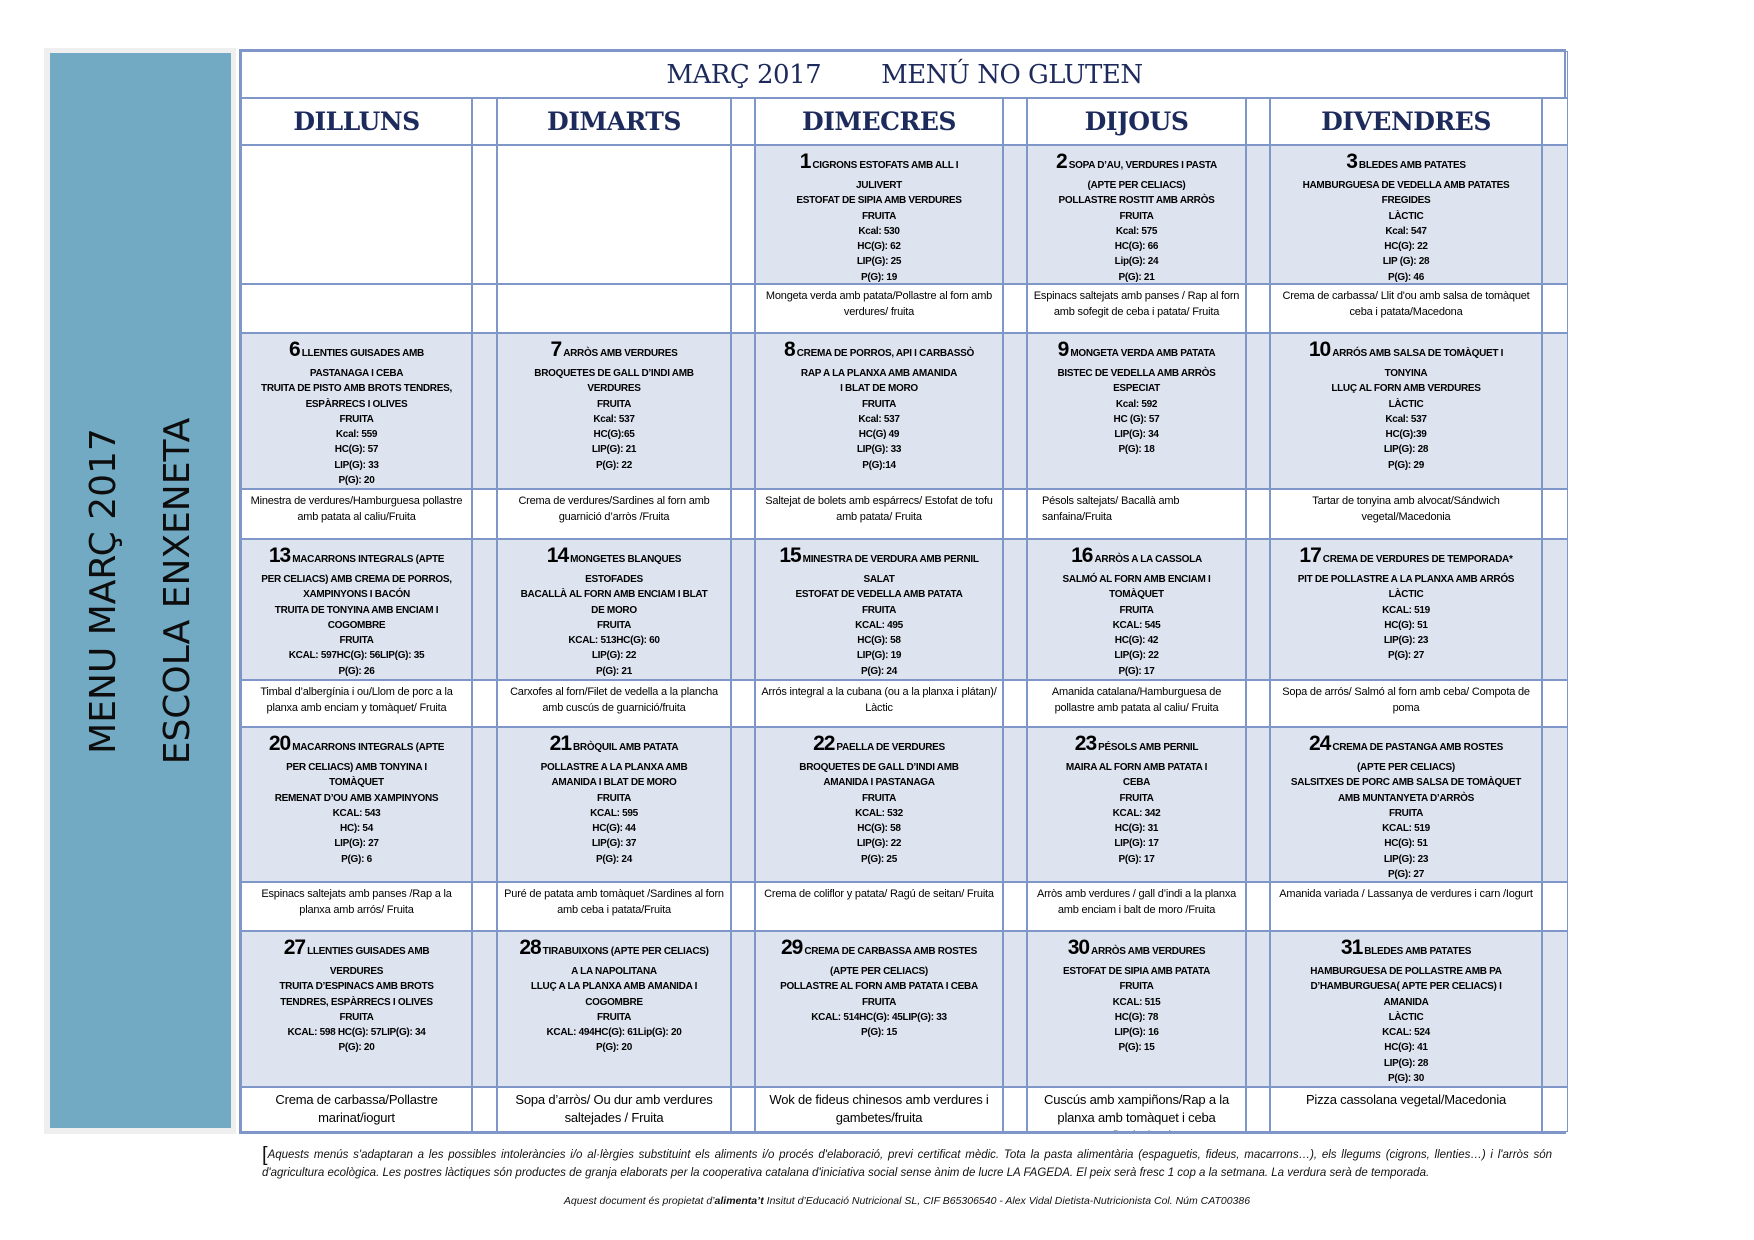 This screenshot has height=1240, width=1754. Describe the element at coordinates (614, 465) in the screenshot. I see `nutrition-line: P(G): 22` at that location.